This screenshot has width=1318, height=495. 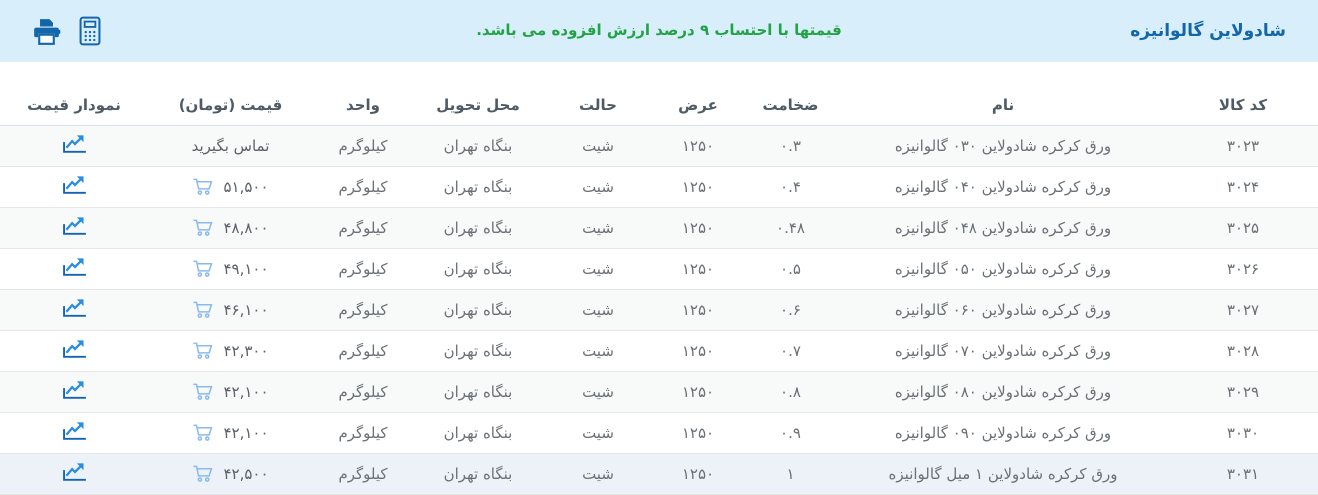 I want to click on col-header-price: قیمت (تومان), so click(x=230, y=105).